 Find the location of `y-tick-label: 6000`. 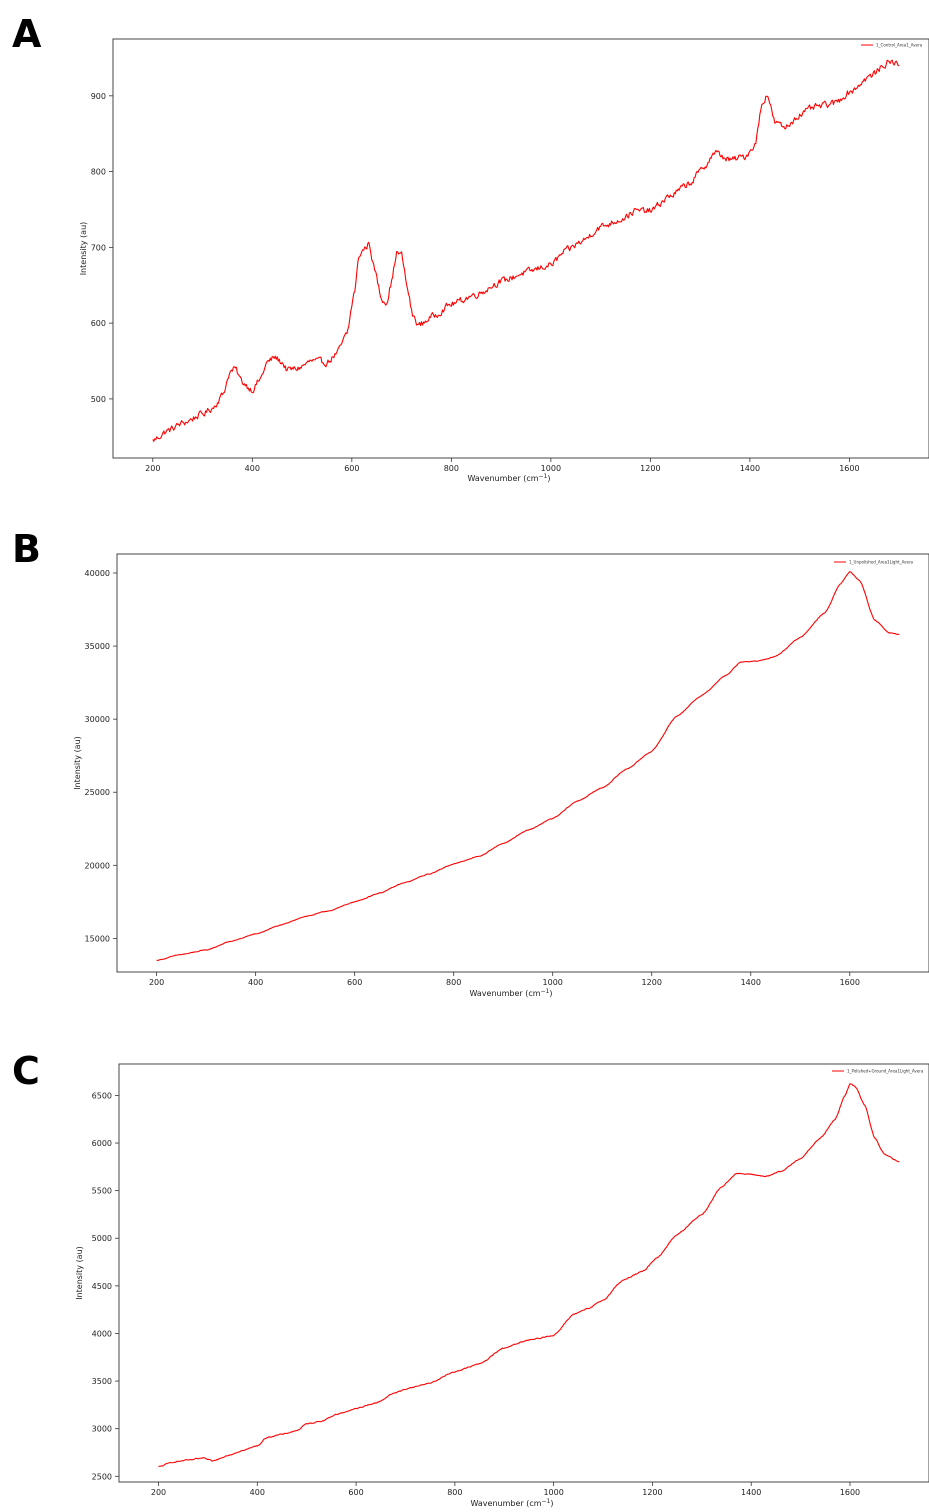

y-tick-label: 6000 is located at coordinates (102, 1143).